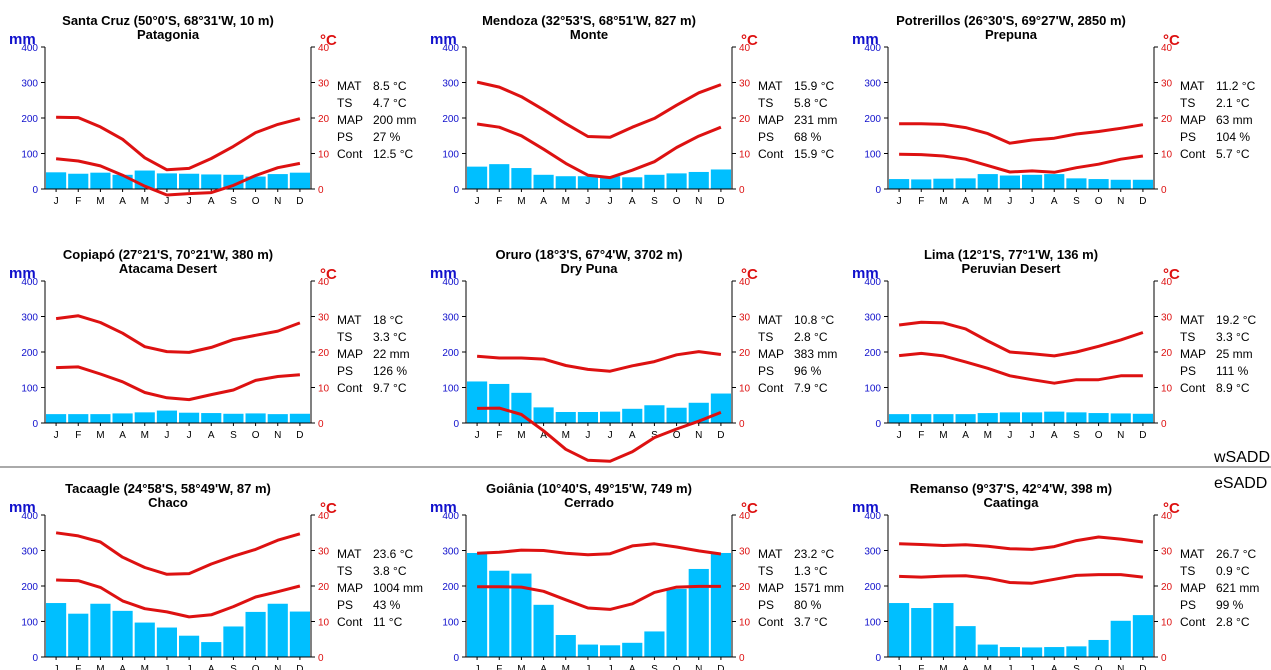  What do you see at coordinates (1236, 554) in the screenshot?
I see `stat-value-mat: 26.7 °C` at bounding box center [1236, 554].